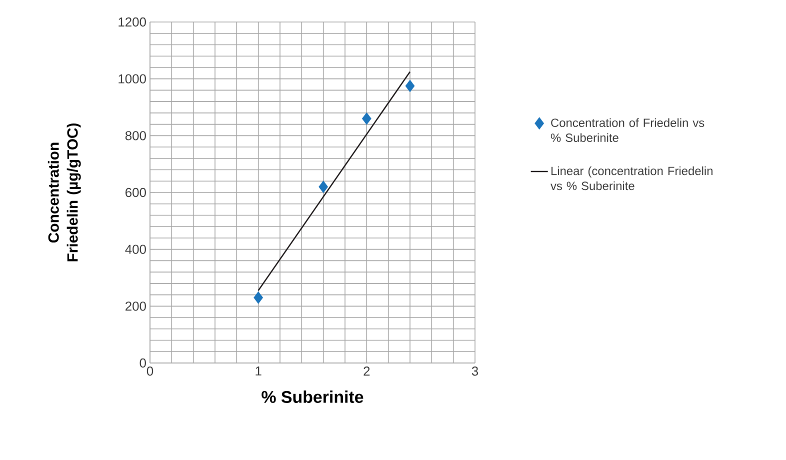 This screenshot has width=786, height=460. What do you see at coordinates (136, 306) in the screenshot?
I see `y-tick-label: 200` at bounding box center [136, 306].